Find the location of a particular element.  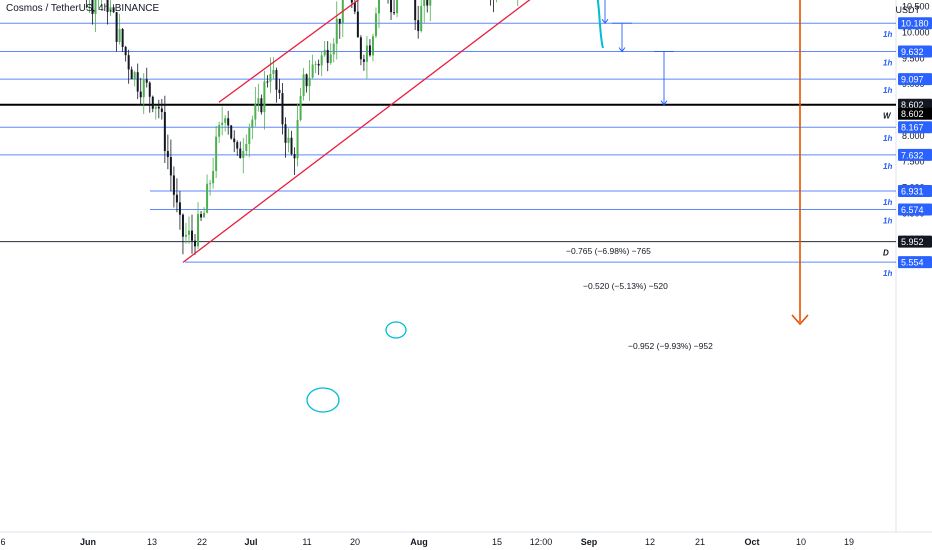

big-down-arrowhead is located at coordinates (800, 320).